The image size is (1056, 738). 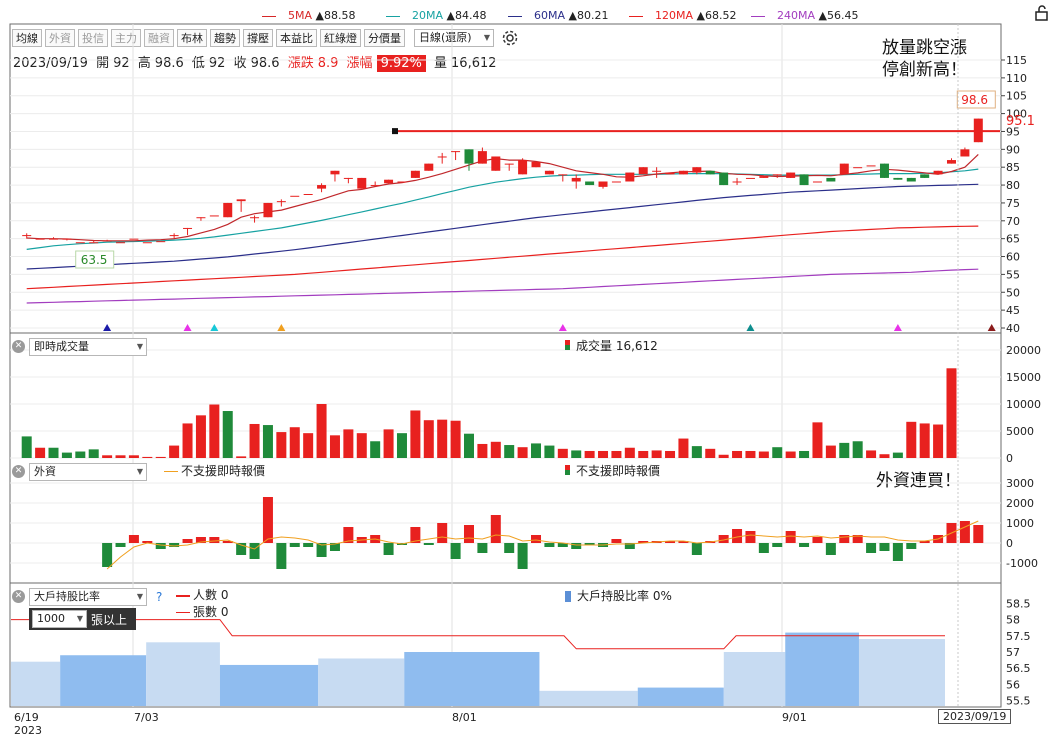 I want to click on help-icon: ?, so click(x=159, y=597).